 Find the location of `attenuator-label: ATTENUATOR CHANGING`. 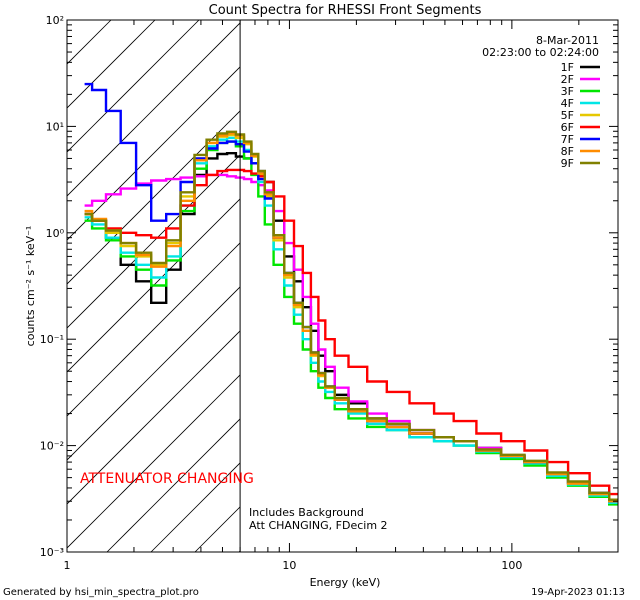

attenuator-label: ATTENUATOR CHANGING is located at coordinates (167, 479).